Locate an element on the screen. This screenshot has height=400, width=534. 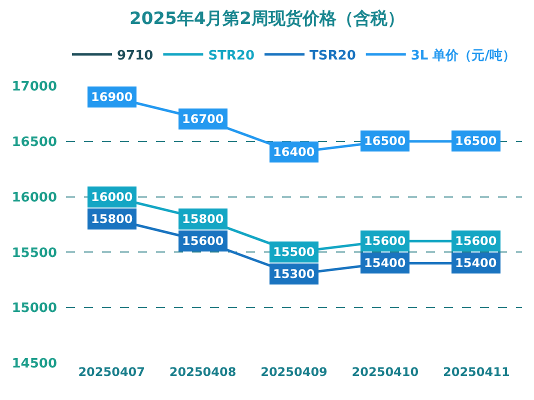
x-tick-label: 20250408 is located at coordinates (202, 372).